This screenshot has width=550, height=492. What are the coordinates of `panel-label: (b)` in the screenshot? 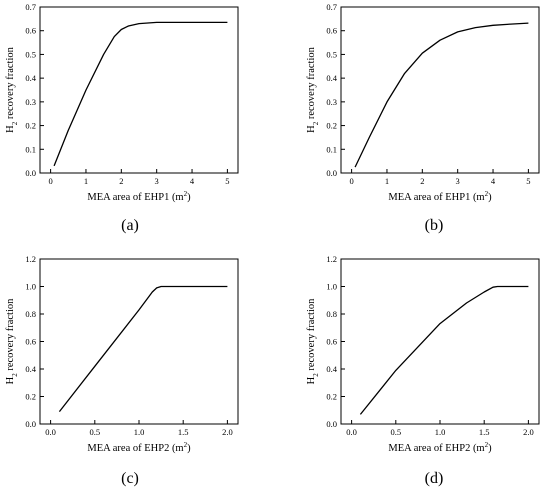 It's located at (434, 225).